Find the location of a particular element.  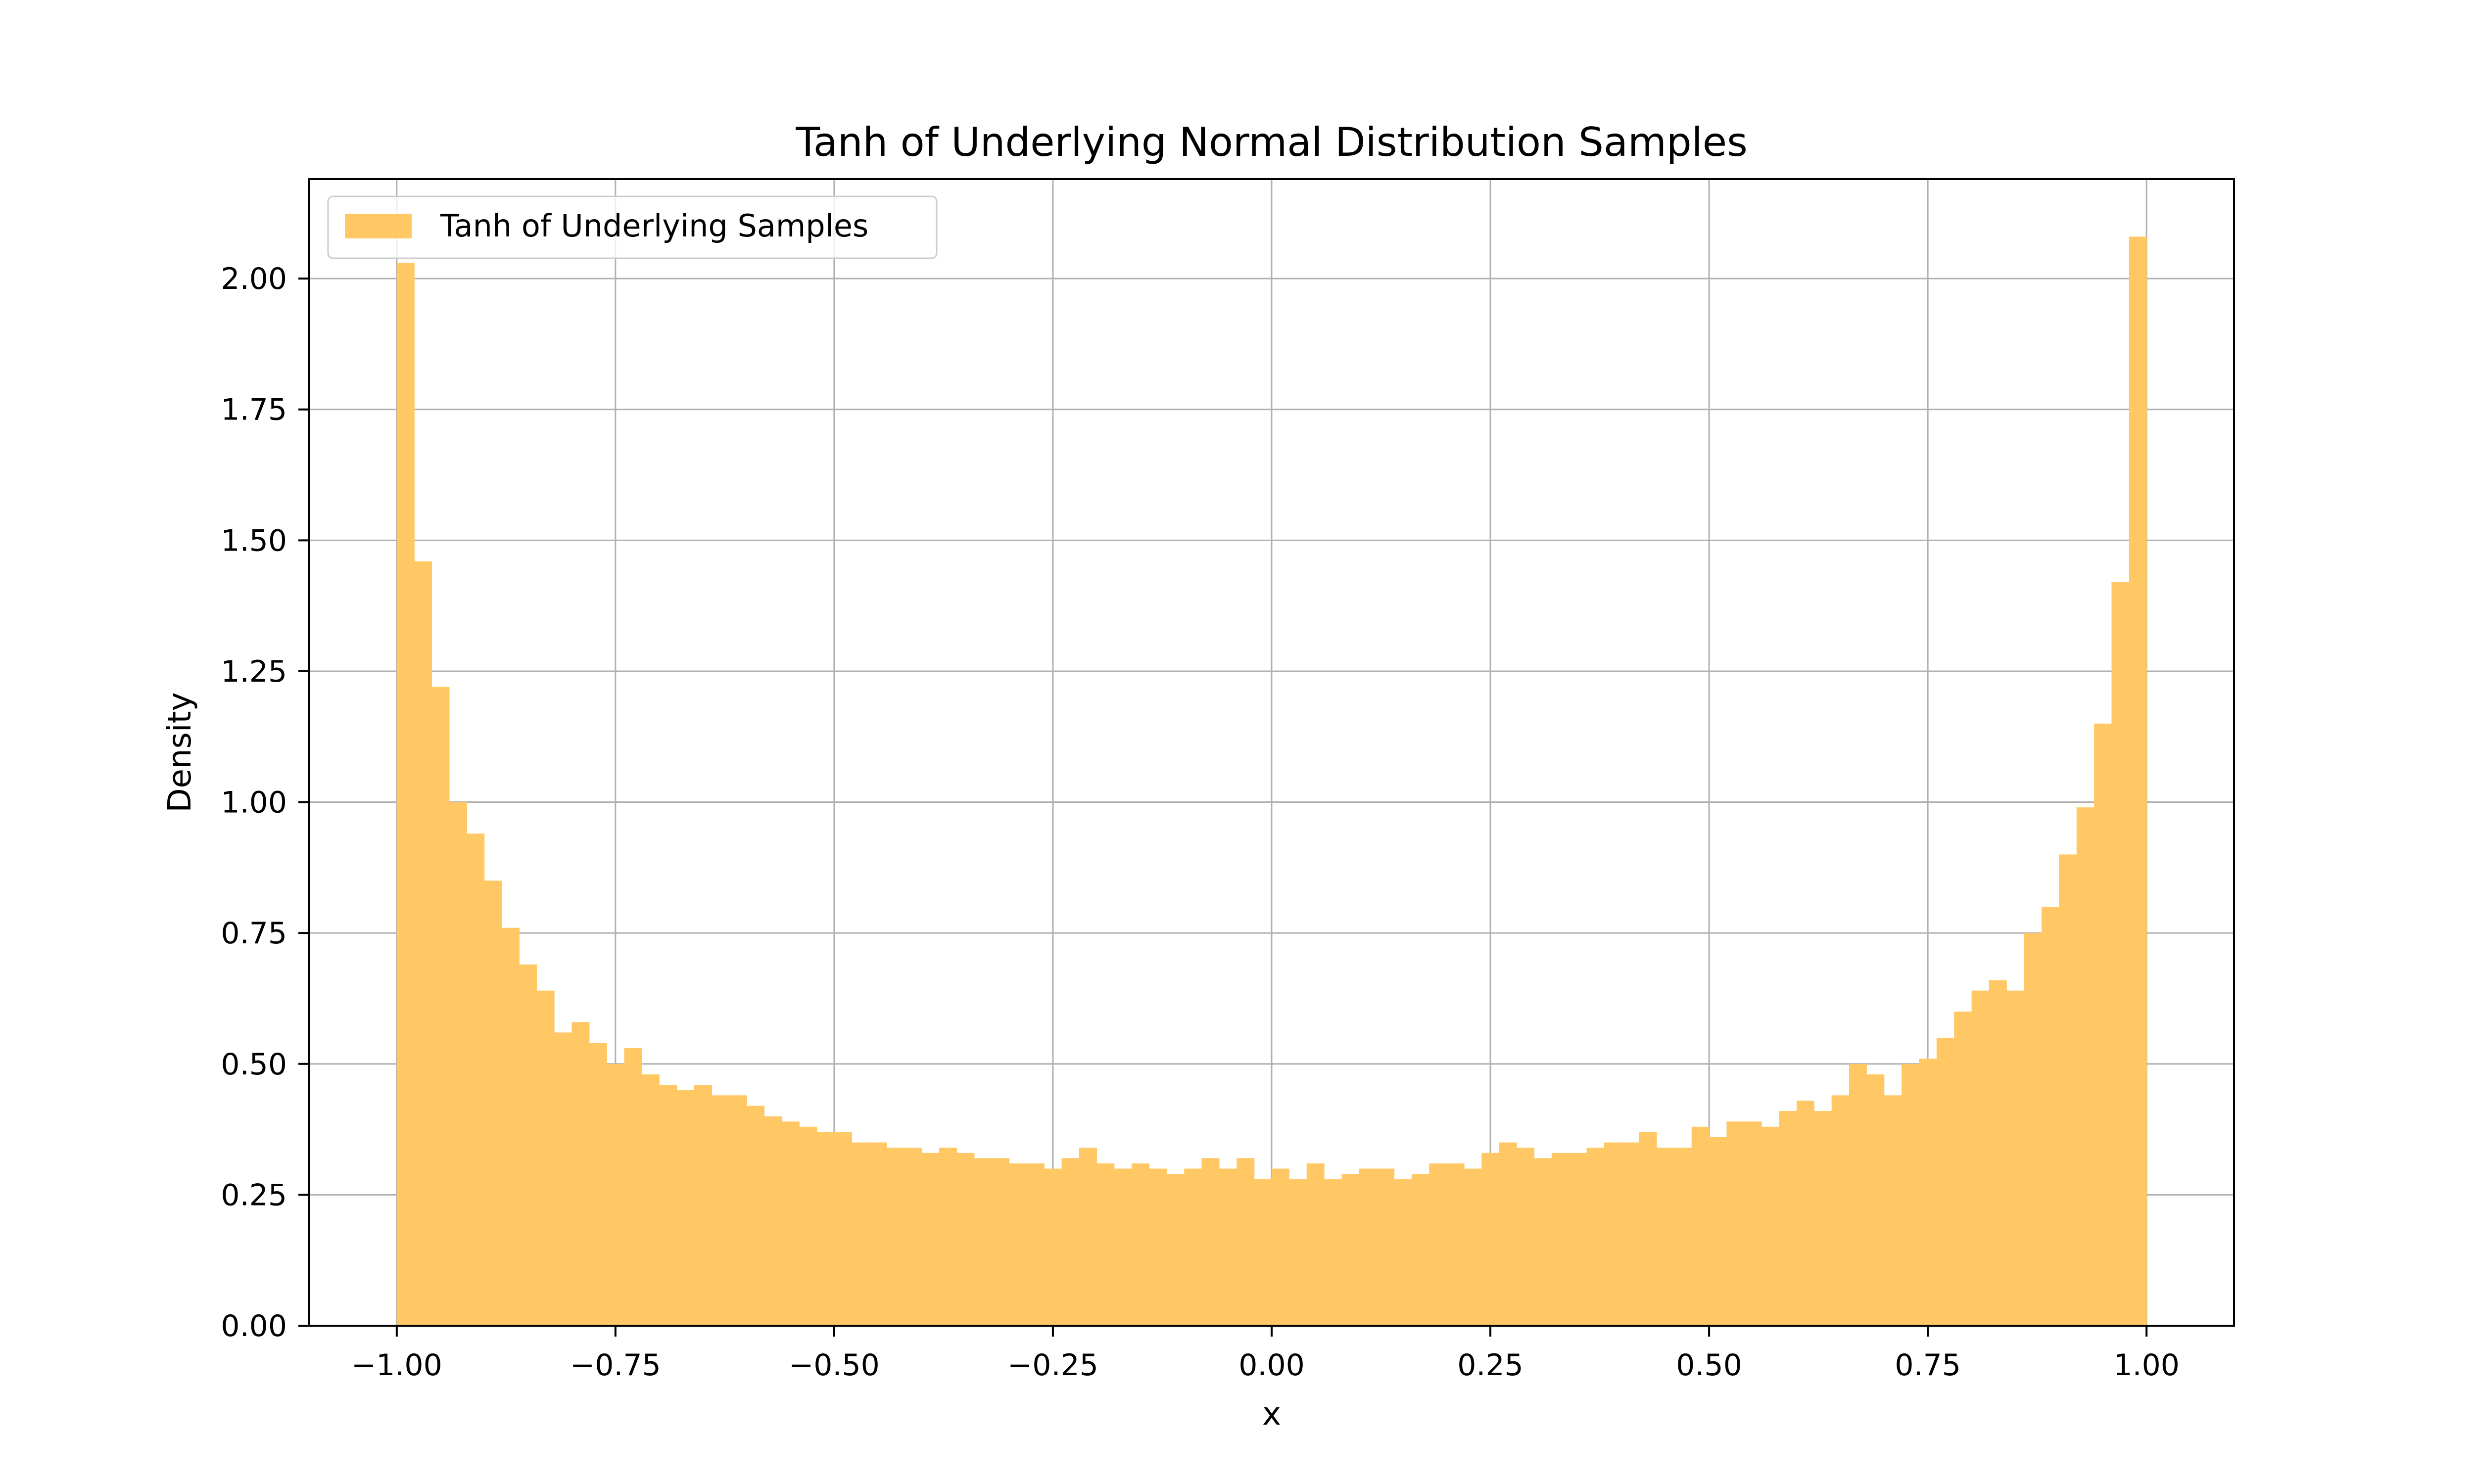

x-tick-label: 0.50 is located at coordinates (1709, 1365).